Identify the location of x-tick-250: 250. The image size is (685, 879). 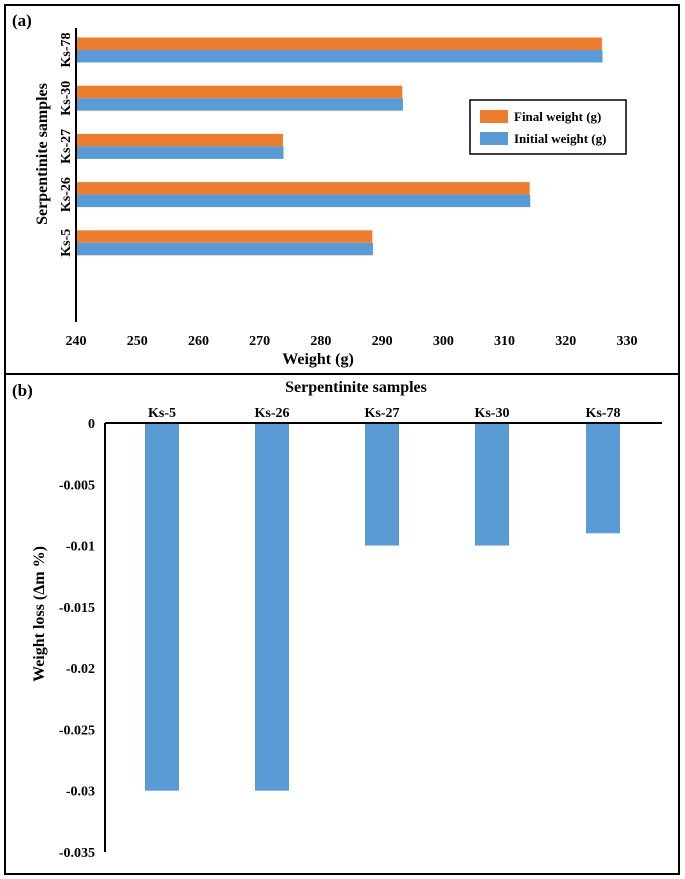
(137, 341).